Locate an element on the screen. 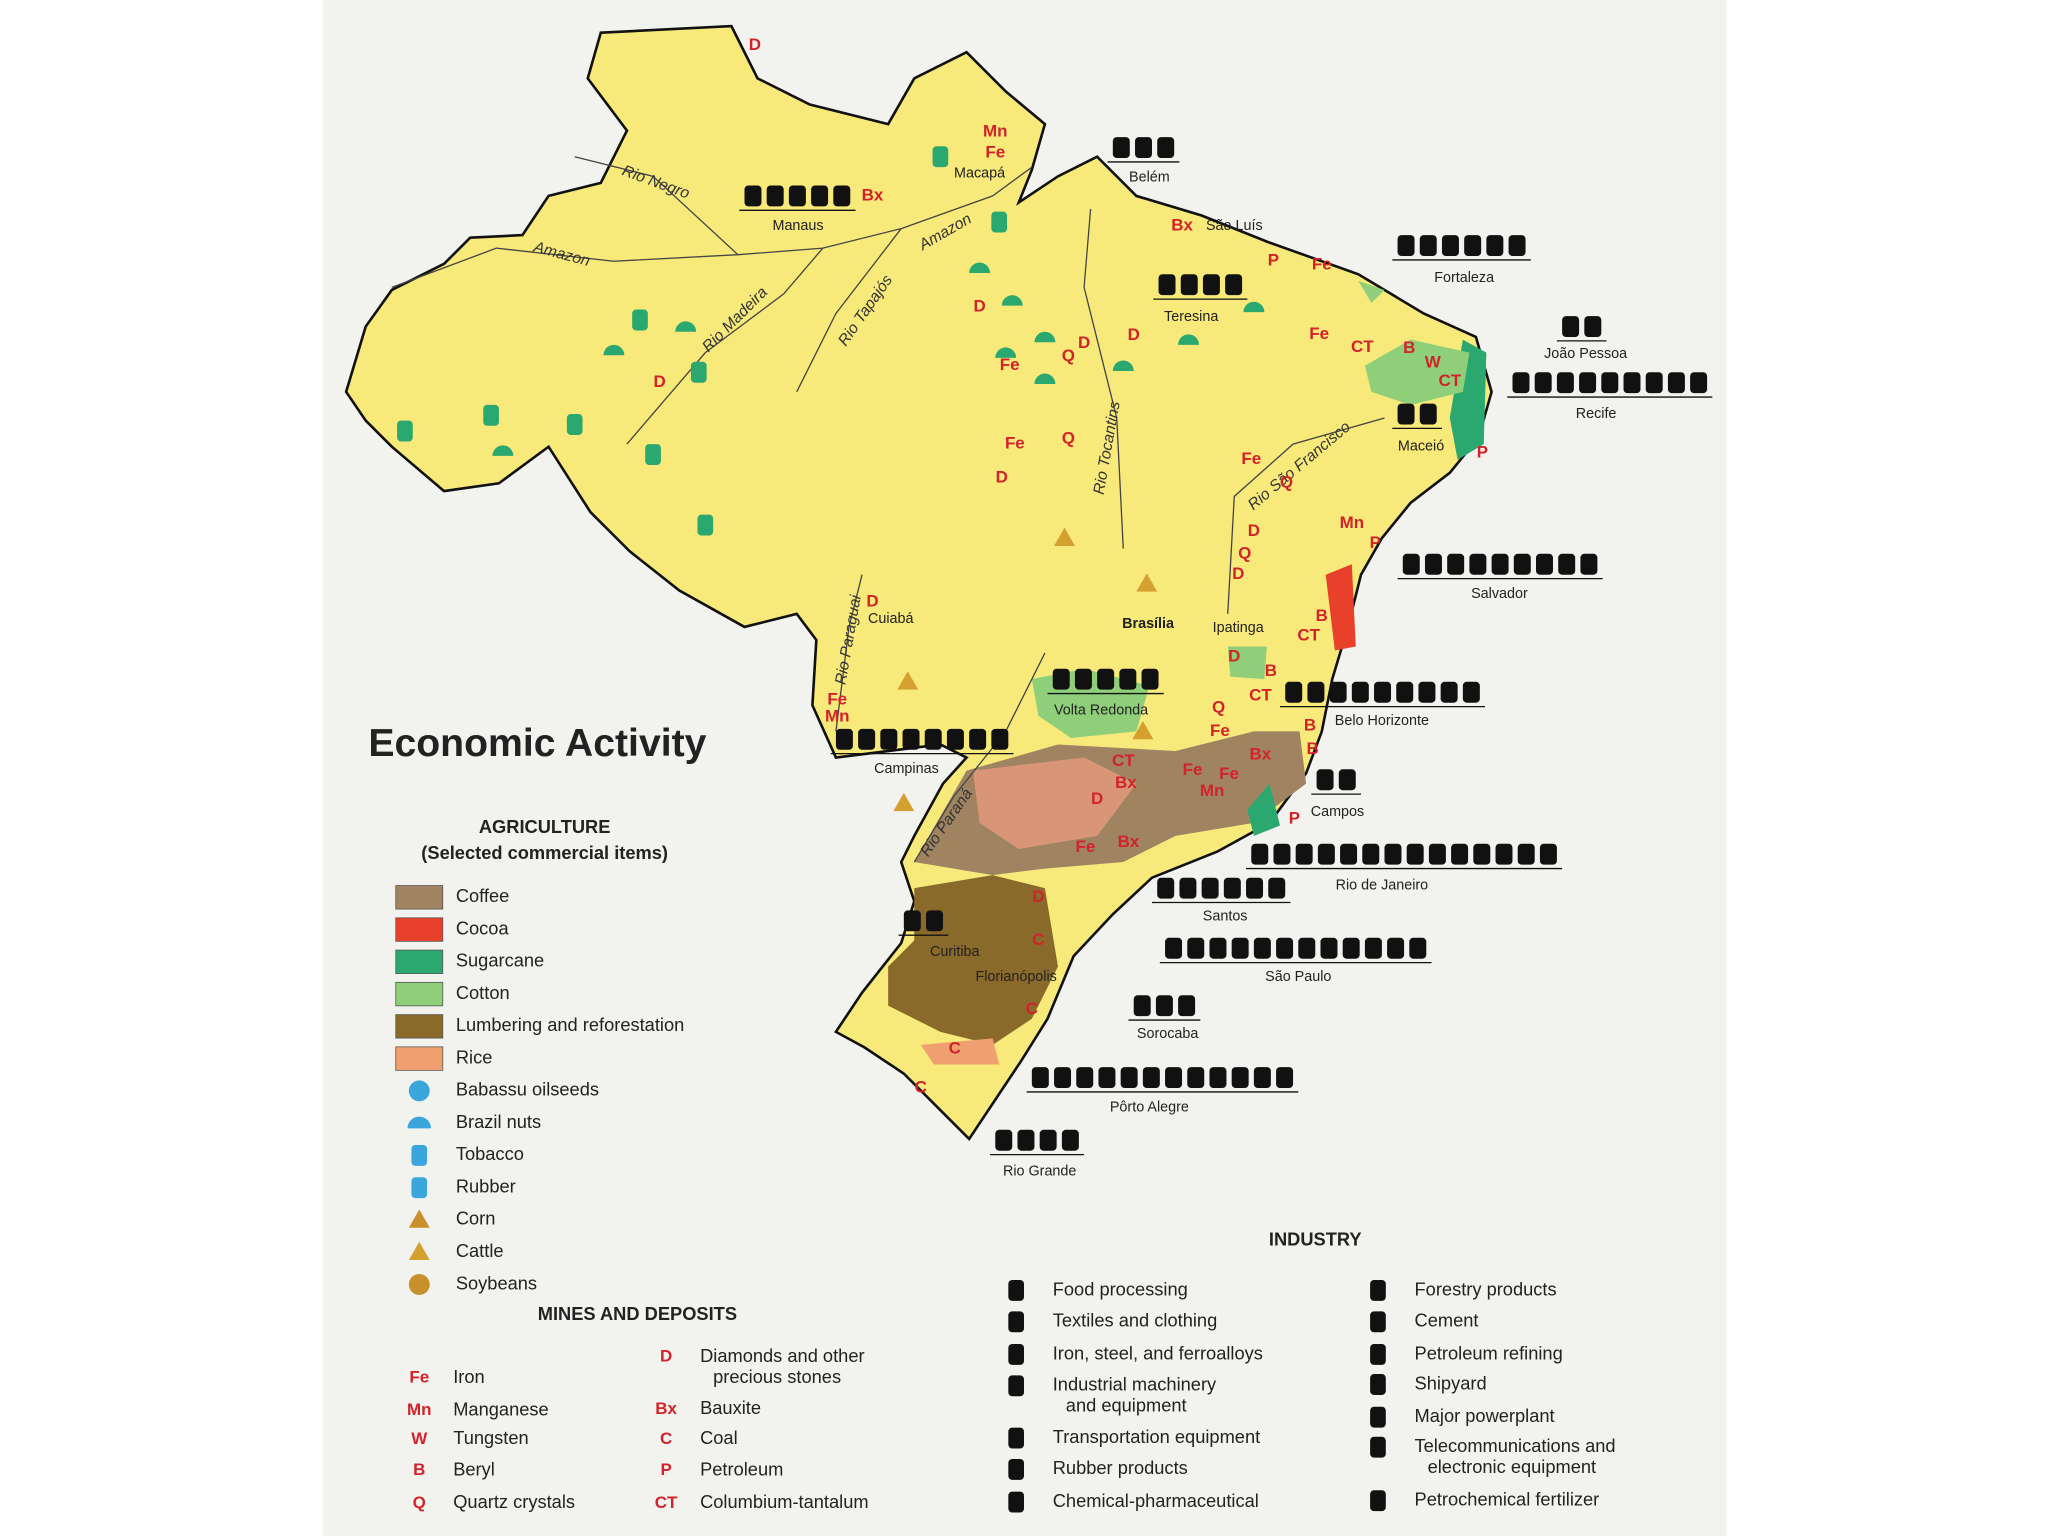  legend-label: Tobacco is located at coordinates (490, 1153).